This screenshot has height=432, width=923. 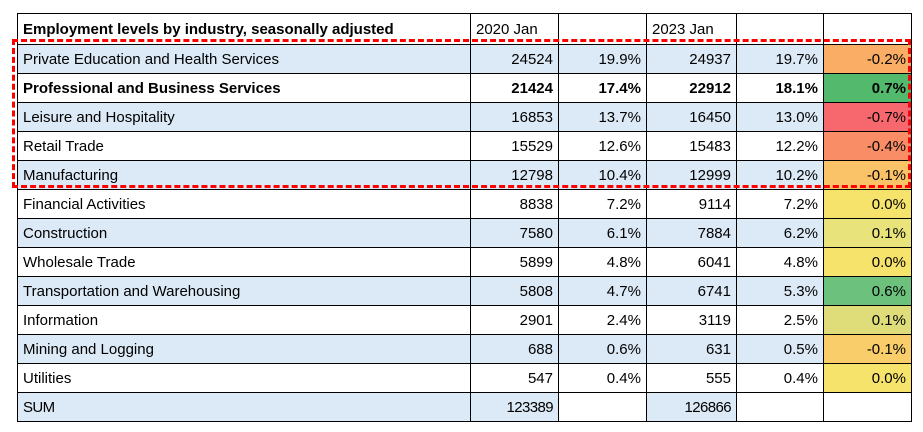 What do you see at coordinates (244, 320) in the screenshot?
I see `industry-label-cell: Information` at bounding box center [244, 320].